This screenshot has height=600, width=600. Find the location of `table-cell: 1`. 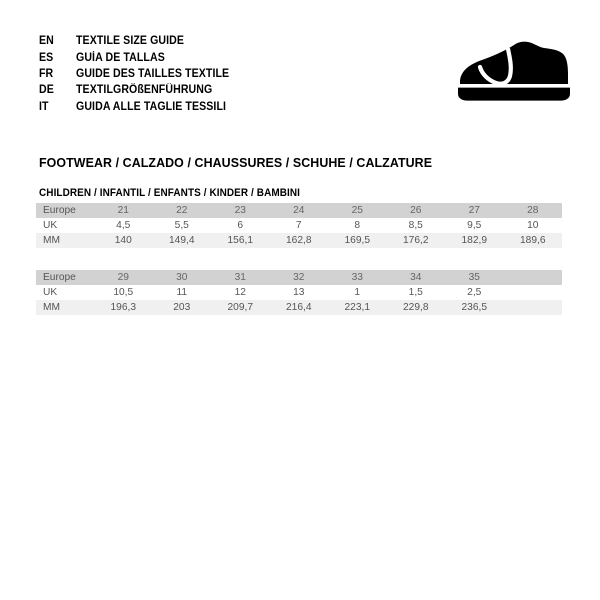

table-cell: 1 is located at coordinates (357, 292).